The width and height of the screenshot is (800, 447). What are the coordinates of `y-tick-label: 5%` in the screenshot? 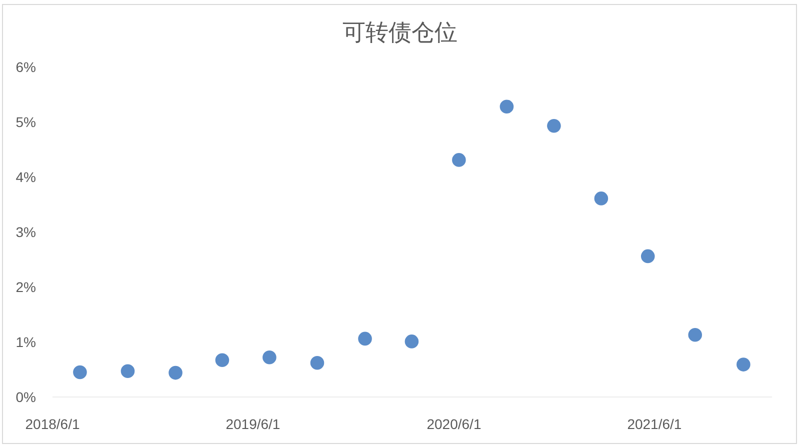 It's located at (26, 122).